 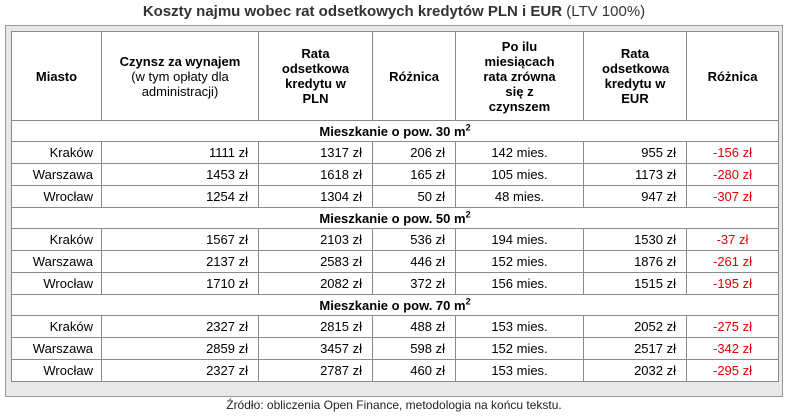 What do you see at coordinates (635, 326) in the screenshot?
I see `cell-rate-eur: 2052 zł` at bounding box center [635, 326].